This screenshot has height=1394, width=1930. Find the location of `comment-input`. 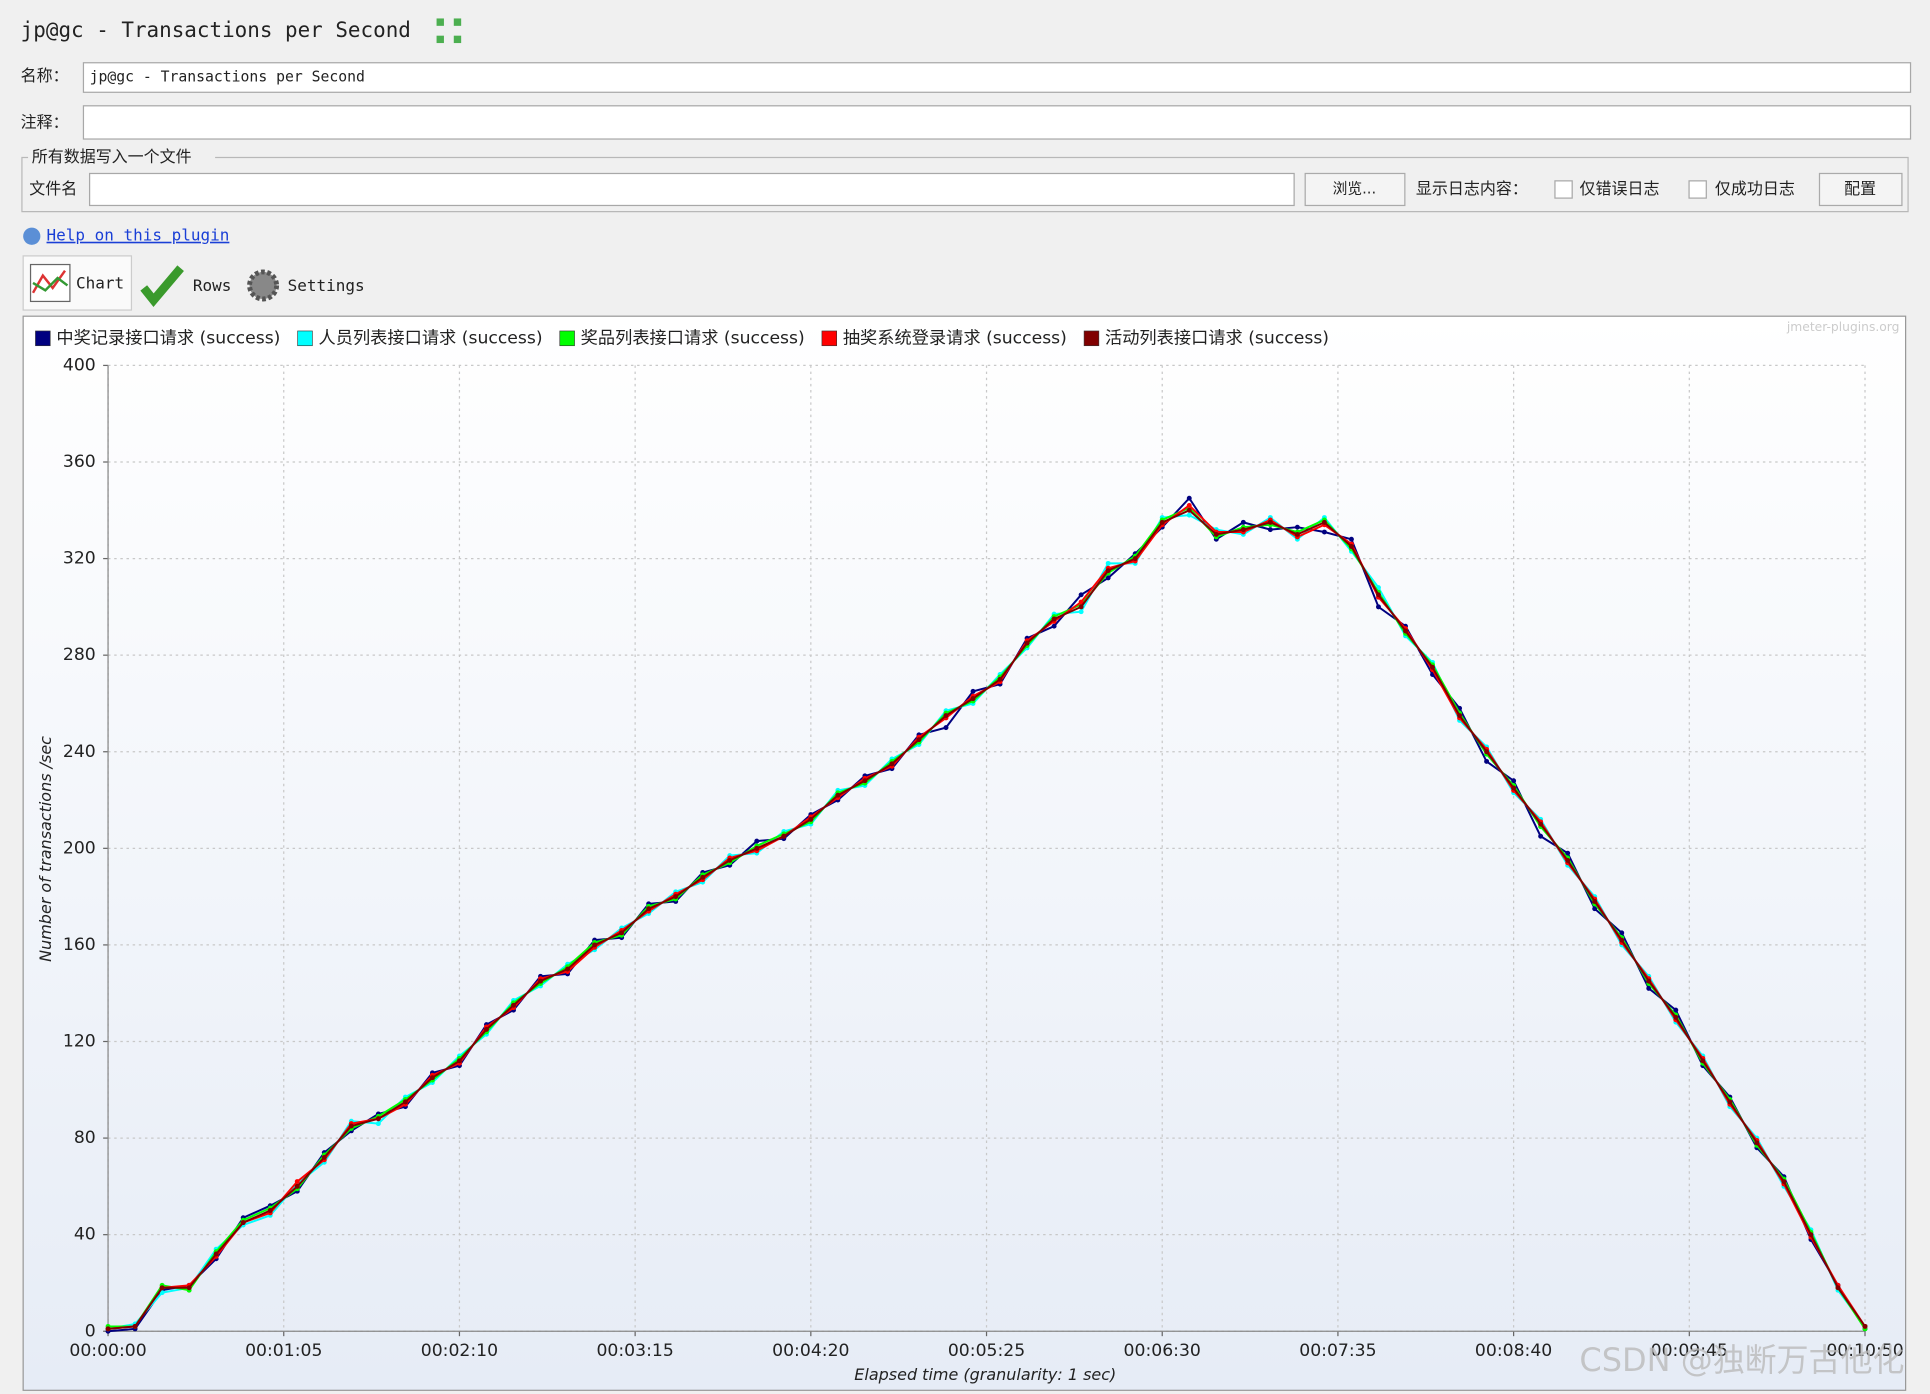

comment-input is located at coordinates (997, 122).